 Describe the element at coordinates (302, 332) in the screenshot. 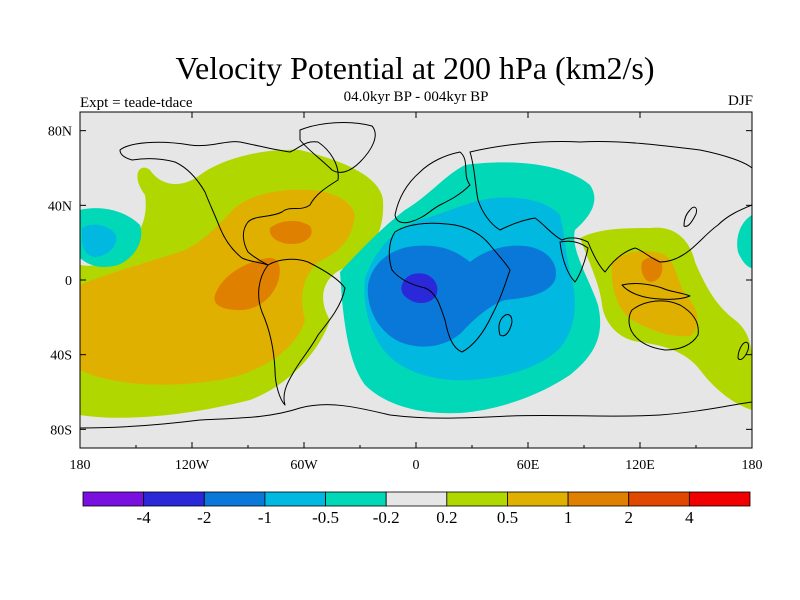

I see `coastline-south-america` at that location.